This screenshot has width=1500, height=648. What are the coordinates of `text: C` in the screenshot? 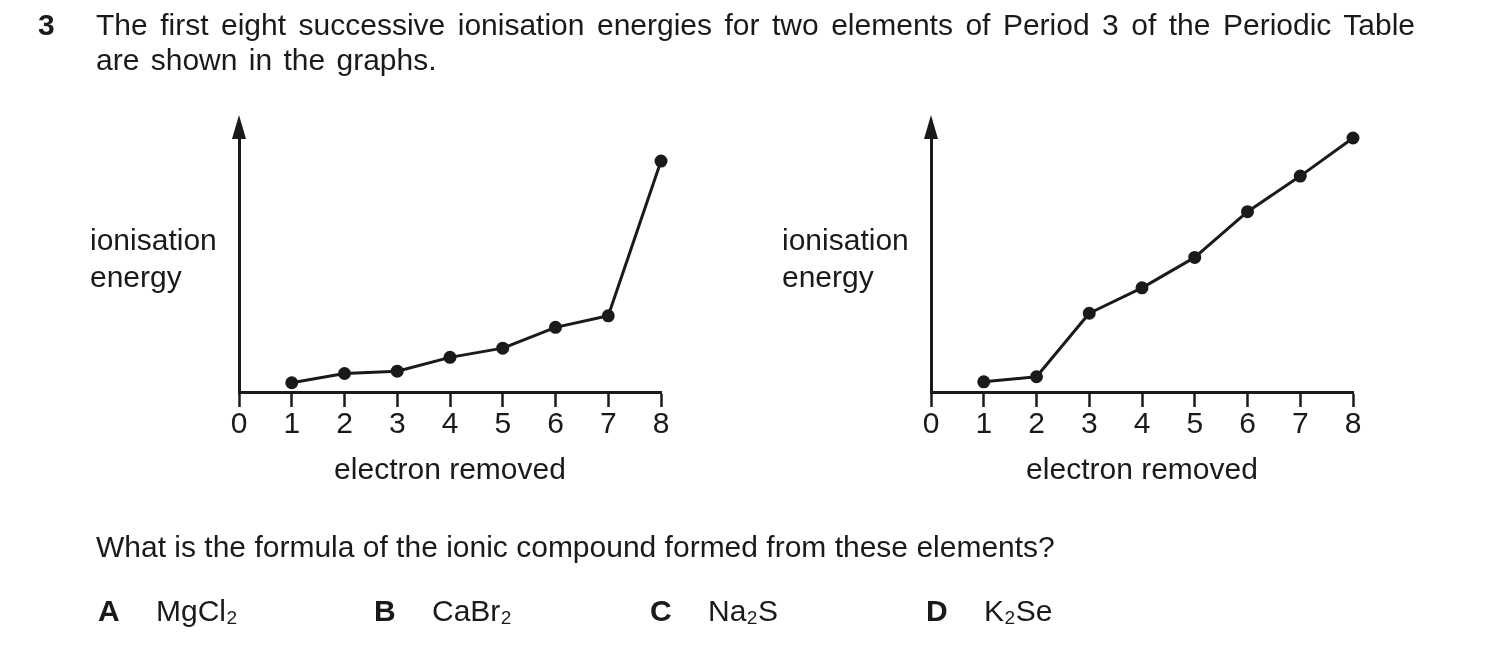 It's located at (661, 610).